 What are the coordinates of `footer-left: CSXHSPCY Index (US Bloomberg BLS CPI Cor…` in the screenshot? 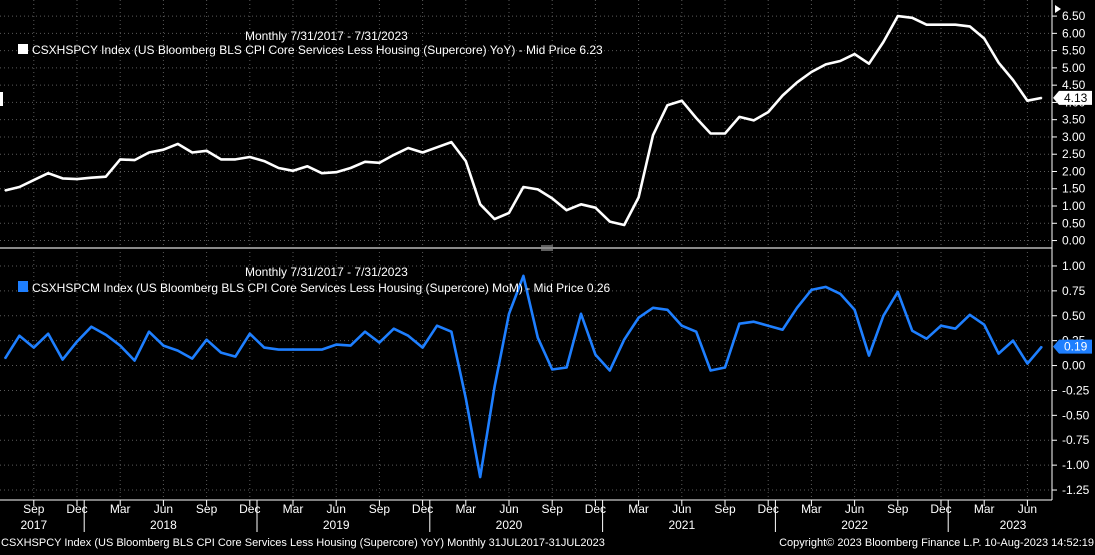 It's located at (303, 543).